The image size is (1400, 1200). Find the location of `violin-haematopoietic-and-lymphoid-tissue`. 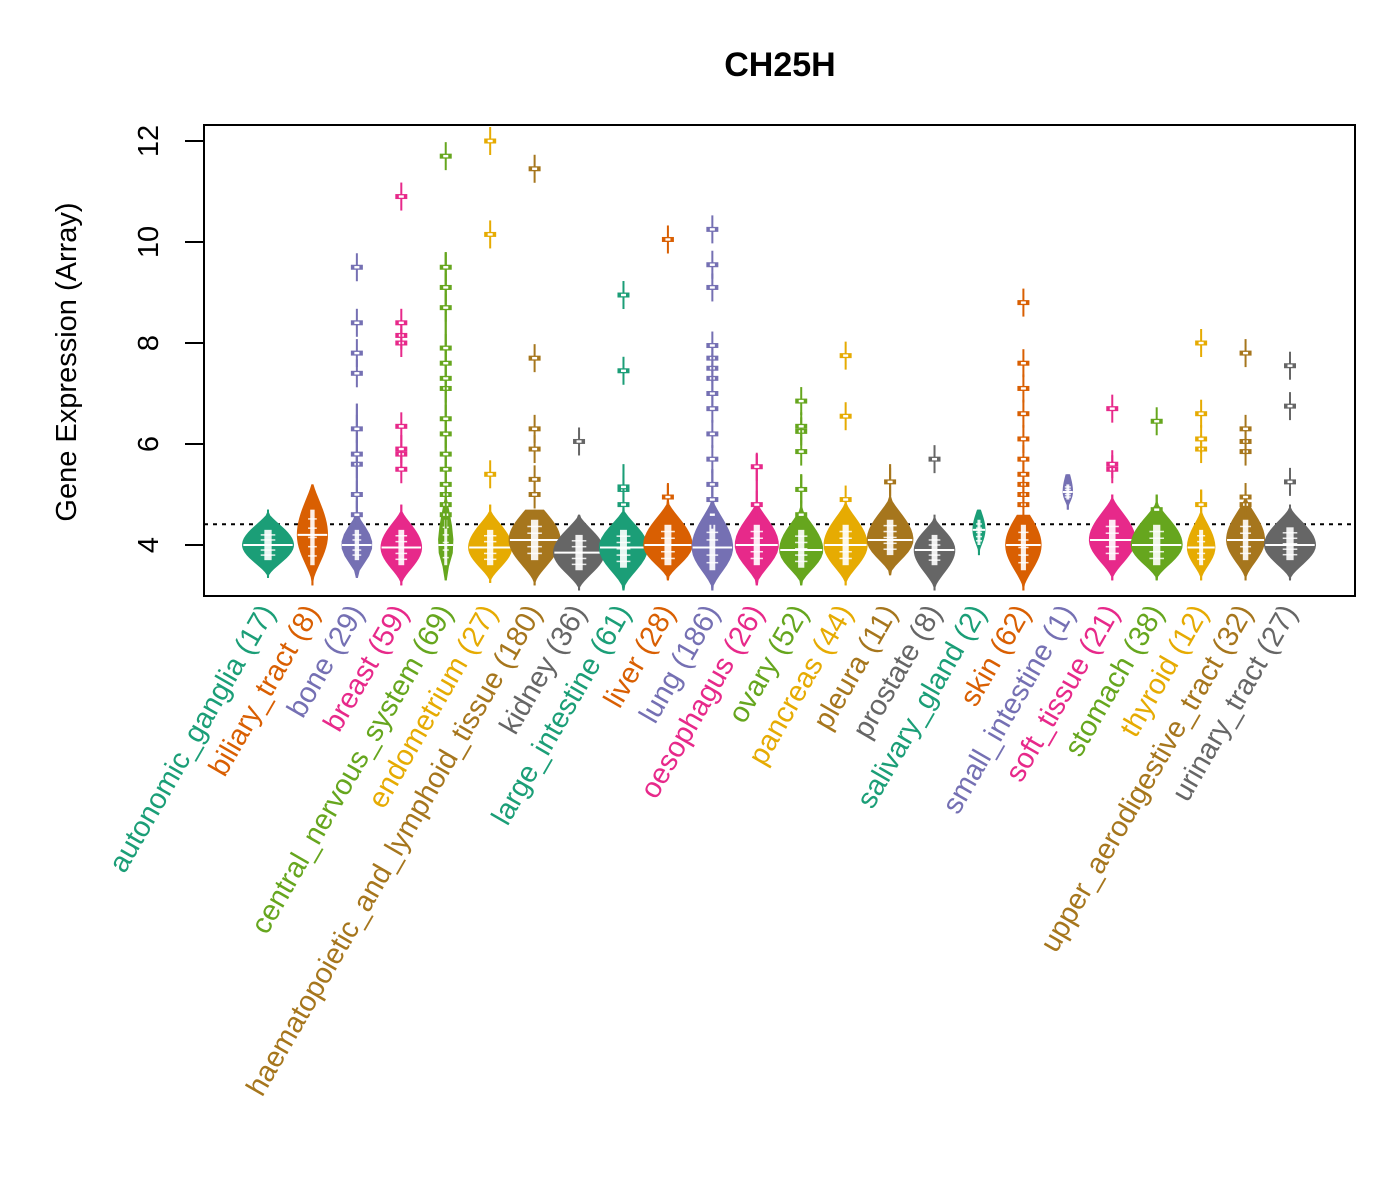

violin-haematopoietic-and-lymphoid-tissue is located at coordinates (534, 370).